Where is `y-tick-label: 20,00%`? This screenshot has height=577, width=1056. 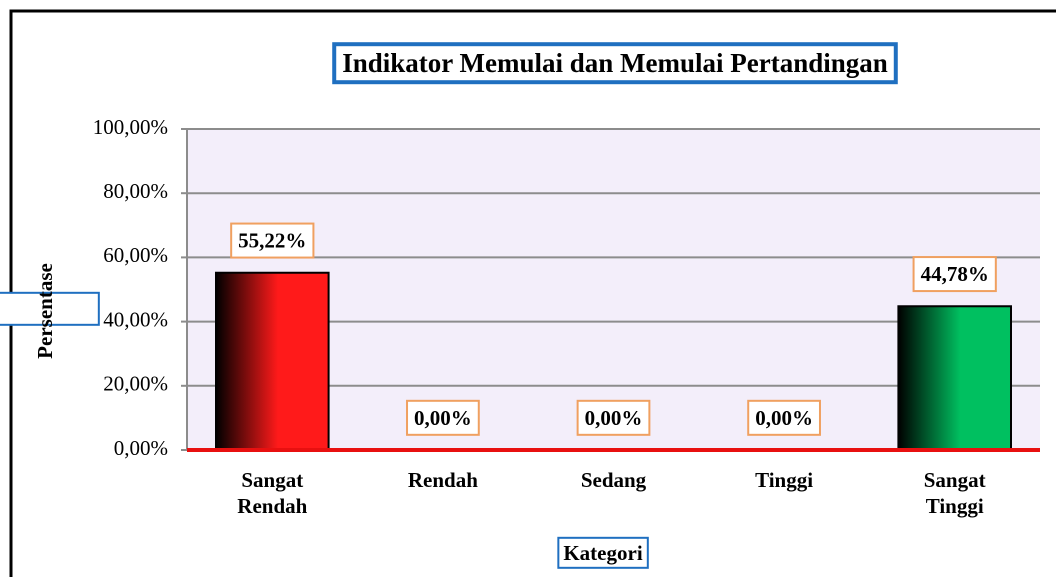
y-tick-label: 20,00% is located at coordinates (135, 384).